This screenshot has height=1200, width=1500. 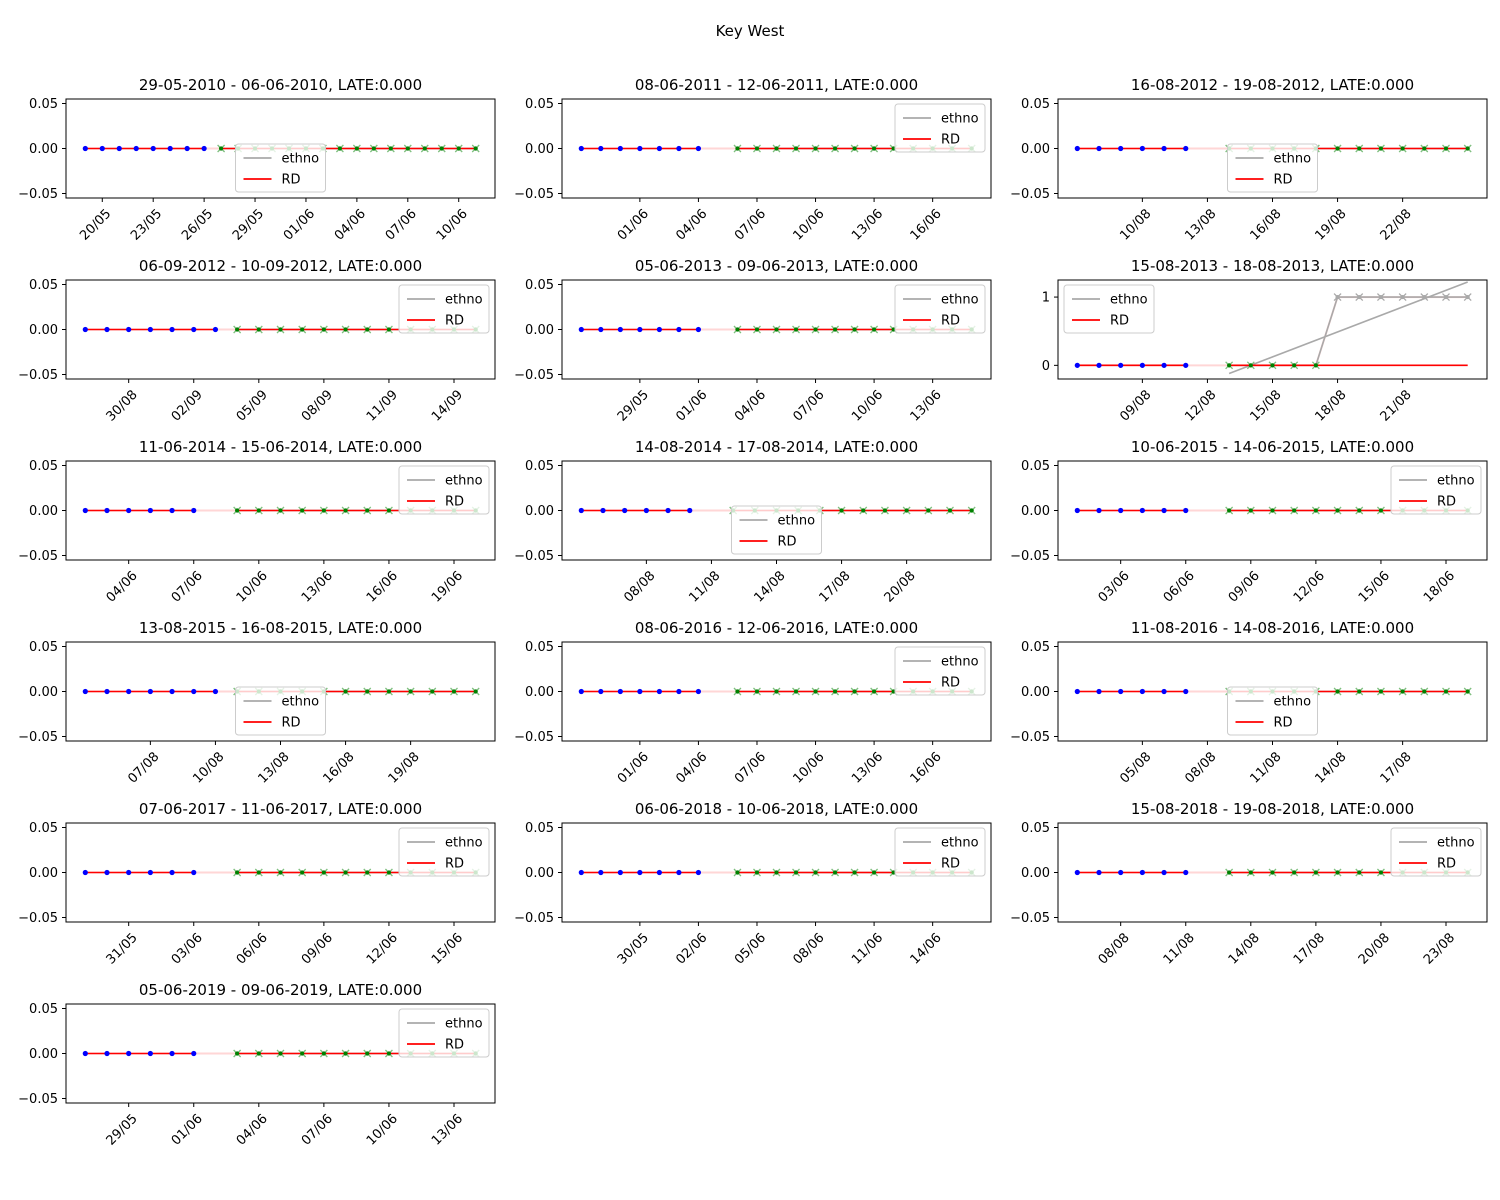 What do you see at coordinates (1200, 224) in the screenshot?
I see `x-tick-label: 13/08` at bounding box center [1200, 224].